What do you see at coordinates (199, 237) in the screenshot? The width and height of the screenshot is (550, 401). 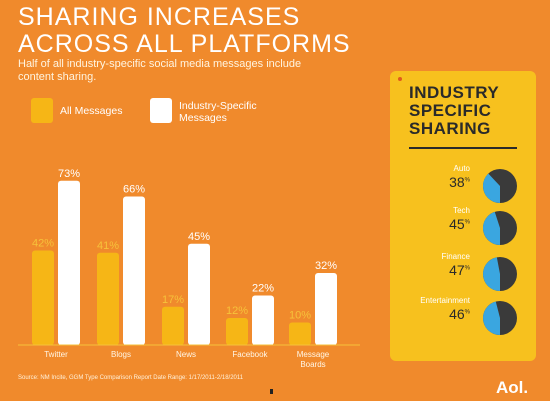 I see `data-label-industry-2: 45%` at bounding box center [199, 237].